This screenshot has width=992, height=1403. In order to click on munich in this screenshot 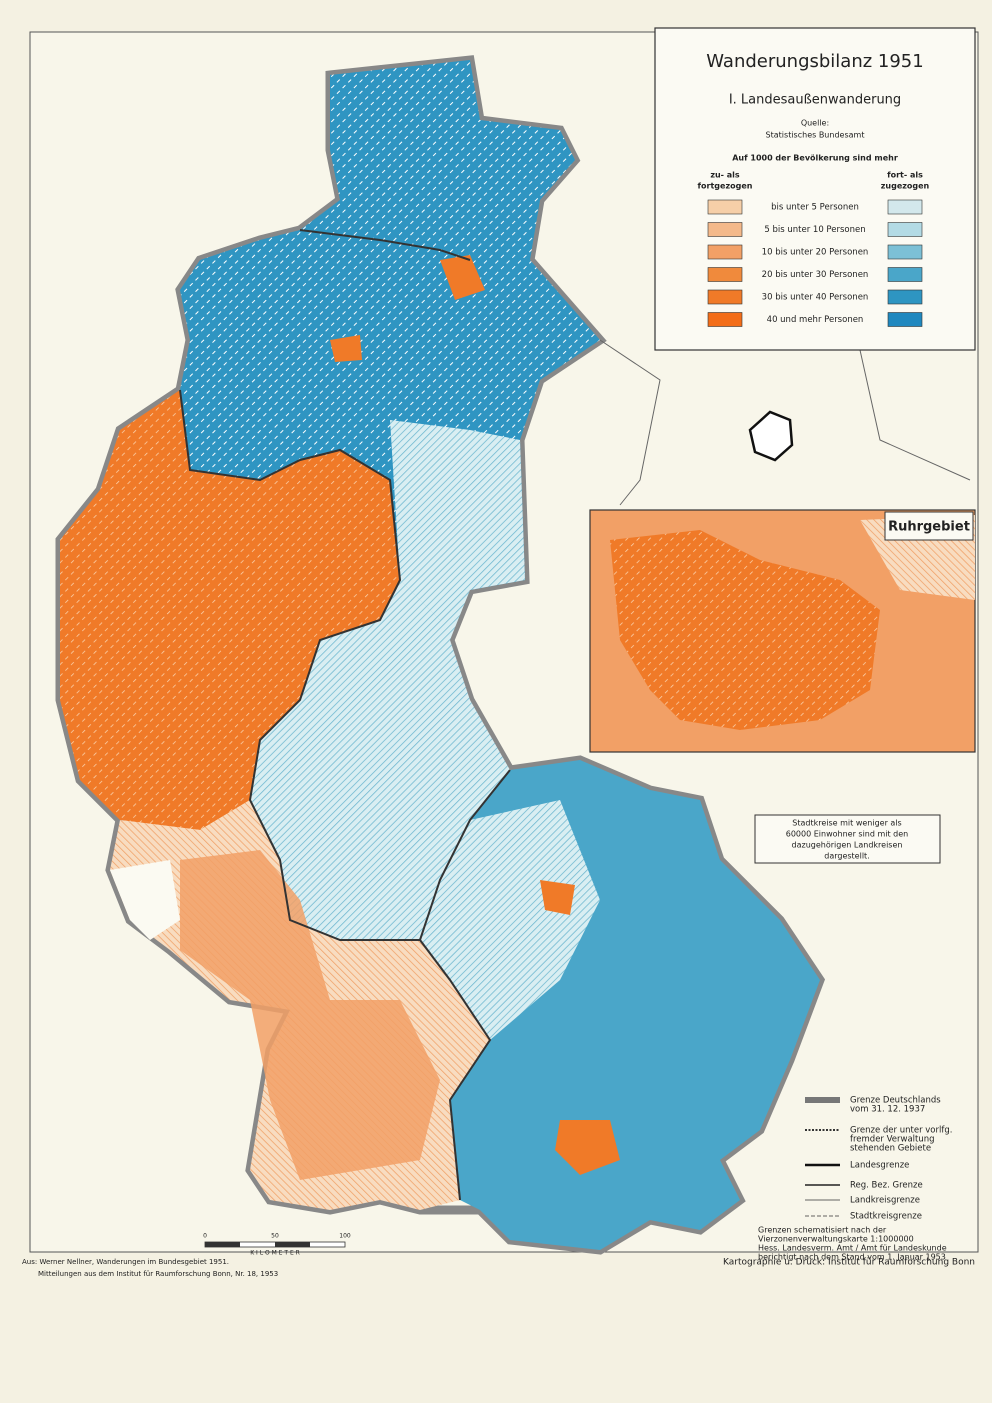, I will do `click(587, 1147)`.